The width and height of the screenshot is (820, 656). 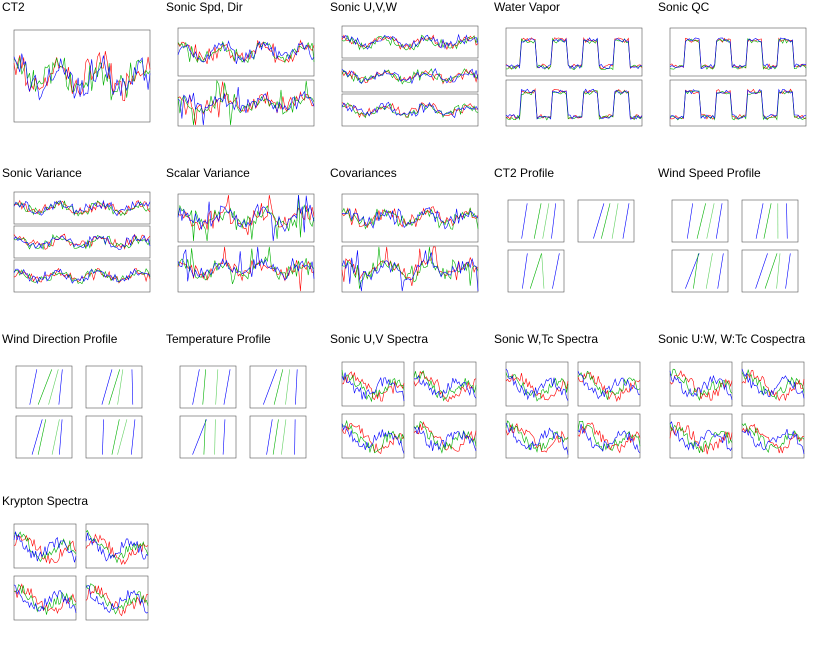 I want to click on plot-tile-ct2-profile: CT2 Profile, so click(x=571, y=246).